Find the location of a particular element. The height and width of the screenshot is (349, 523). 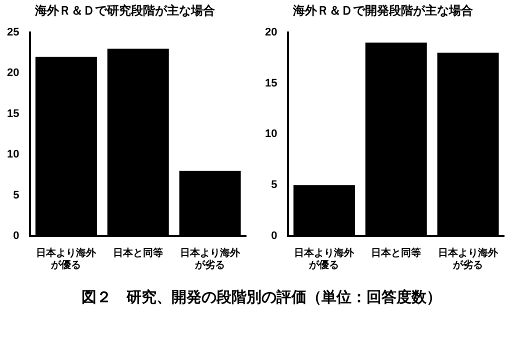

caption: 図２ 研究、開発の段階別の評価（単位：回答度数） is located at coordinates (261, 297).